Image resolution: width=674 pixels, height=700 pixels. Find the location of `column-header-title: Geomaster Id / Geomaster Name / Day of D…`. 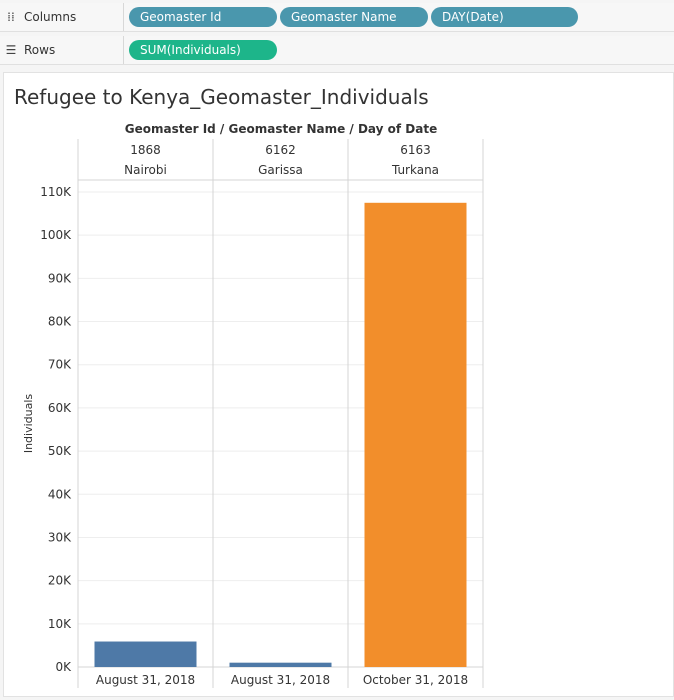

column-header-title: Geomaster Id / Geomaster Name / Day of D… is located at coordinates (281, 129).